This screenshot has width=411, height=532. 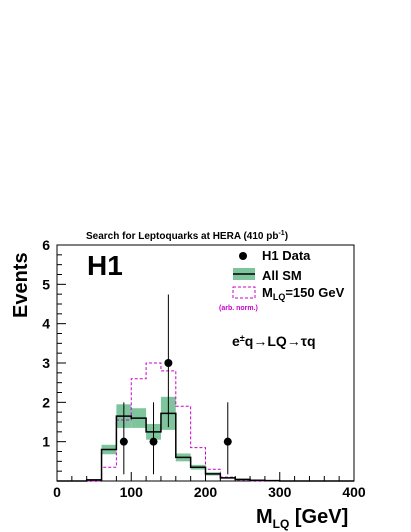 What do you see at coordinates (282, 275) in the screenshot?
I see `legend-sm-label: All SM` at bounding box center [282, 275].